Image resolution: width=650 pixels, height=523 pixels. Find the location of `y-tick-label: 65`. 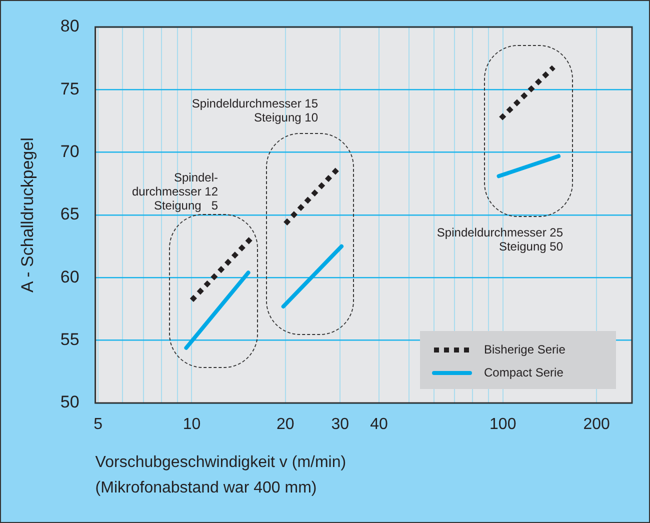

y-tick-label: 65 is located at coordinates (70, 214).